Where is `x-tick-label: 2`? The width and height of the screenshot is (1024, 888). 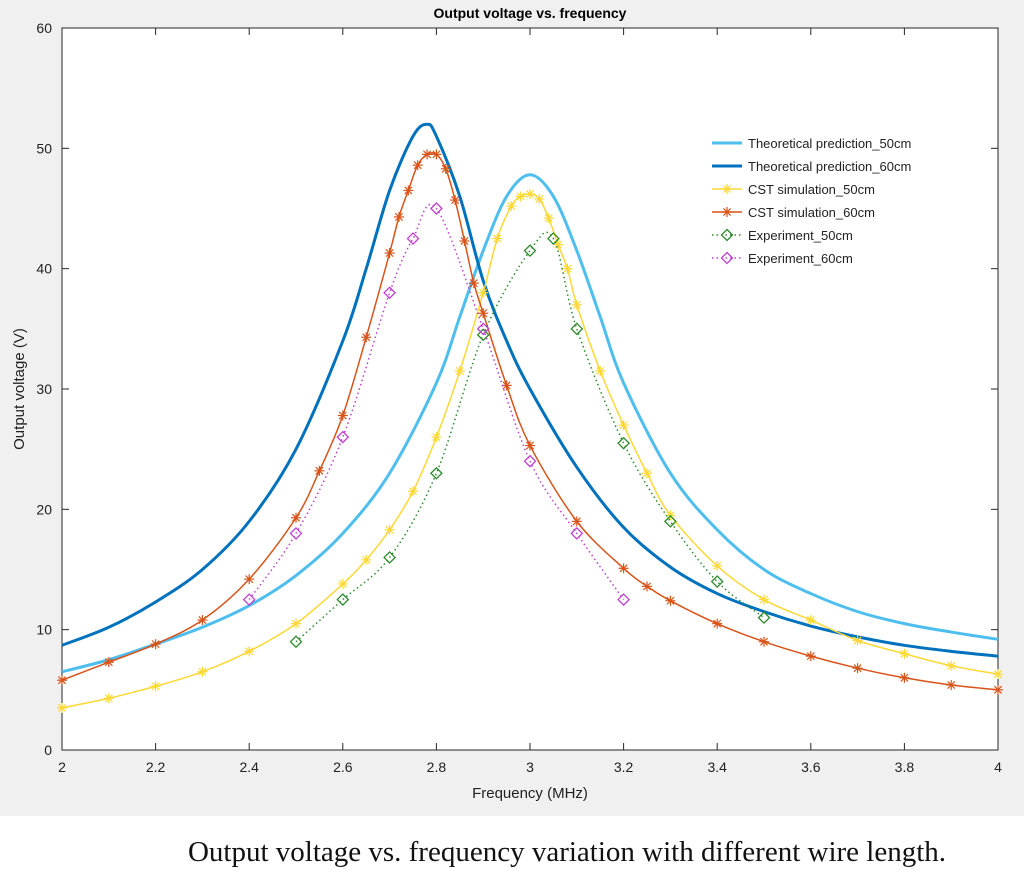
x-tick-label: 2 is located at coordinates (62, 767).